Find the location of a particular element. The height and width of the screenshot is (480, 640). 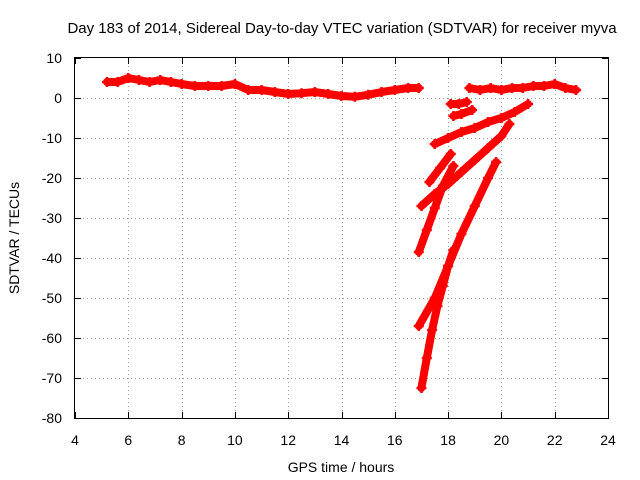

y-tick-label: -10 is located at coordinates (52, 138).